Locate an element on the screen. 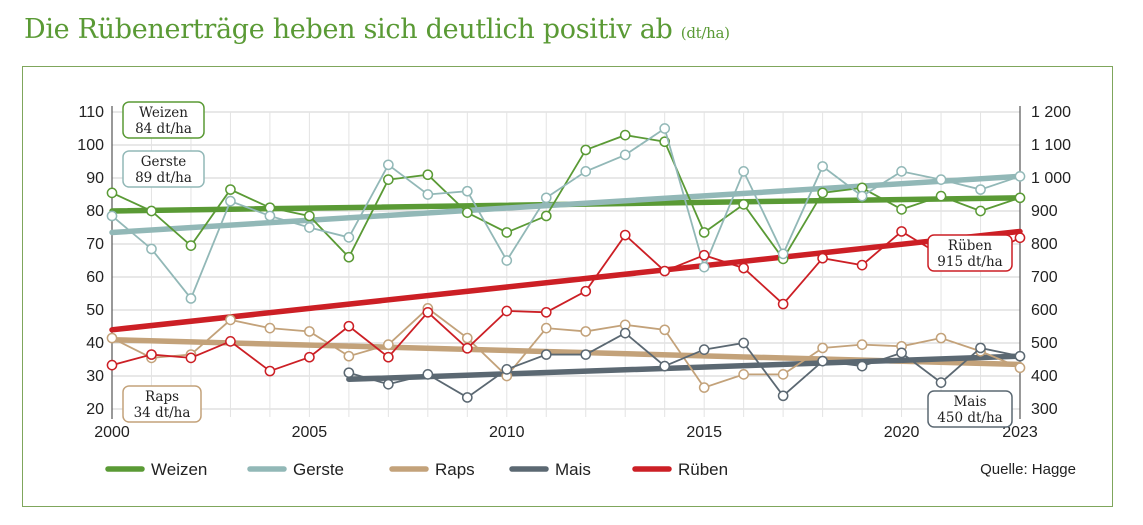  x-tick-label: 2010 is located at coordinates (507, 432).